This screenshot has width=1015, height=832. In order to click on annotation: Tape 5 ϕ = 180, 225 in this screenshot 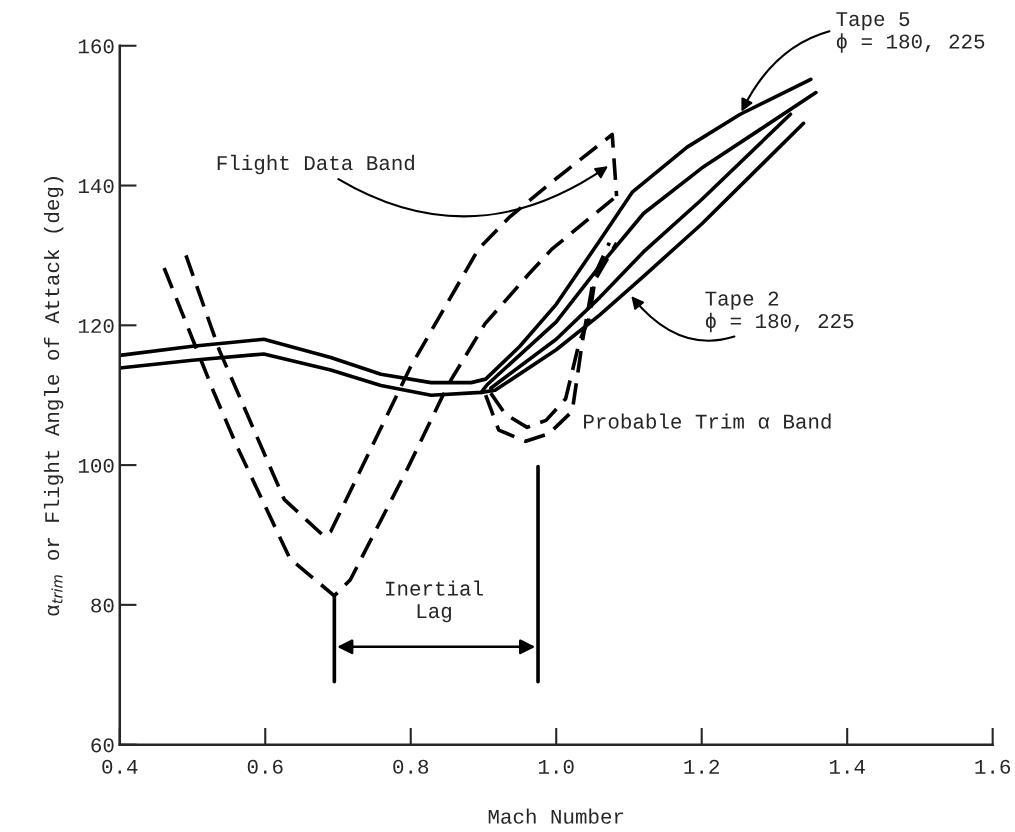, I will do `click(910, 32)`.